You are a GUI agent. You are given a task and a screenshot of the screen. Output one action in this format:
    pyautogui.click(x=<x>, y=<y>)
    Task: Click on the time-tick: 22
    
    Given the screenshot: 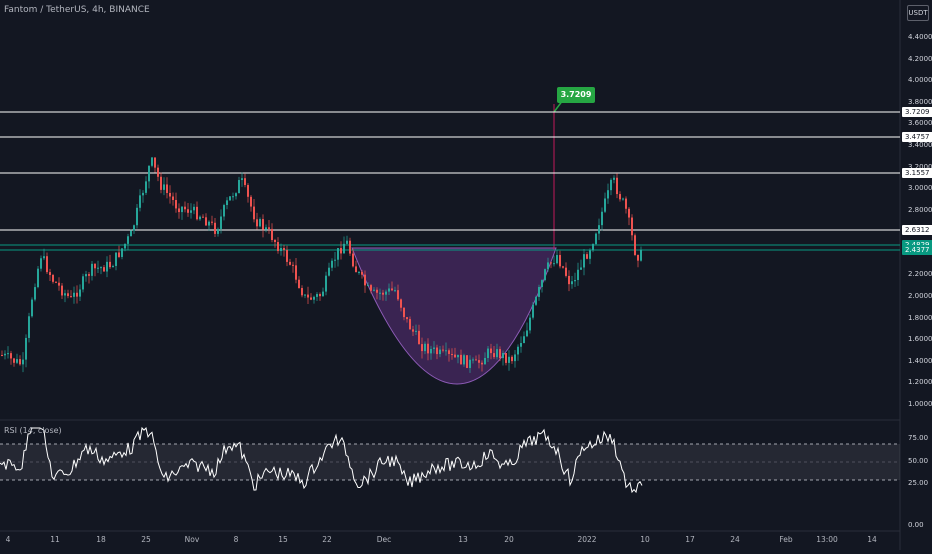 What is the action you would take?
    pyautogui.click(x=327, y=539)
    